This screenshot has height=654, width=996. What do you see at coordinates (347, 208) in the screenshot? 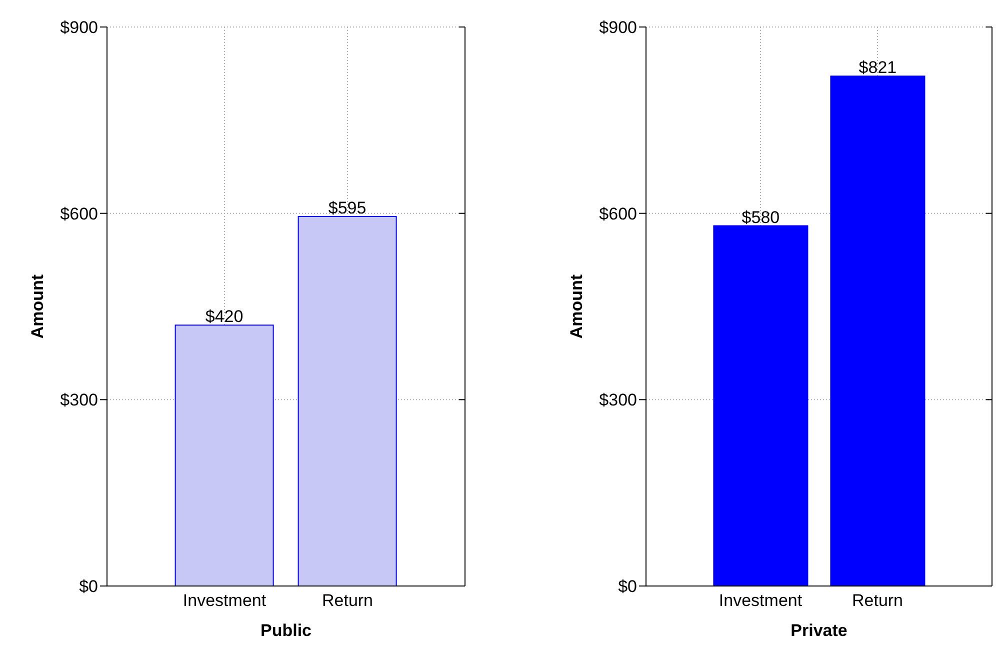
I see `data-label: $595` at bounding box center [347, 208].